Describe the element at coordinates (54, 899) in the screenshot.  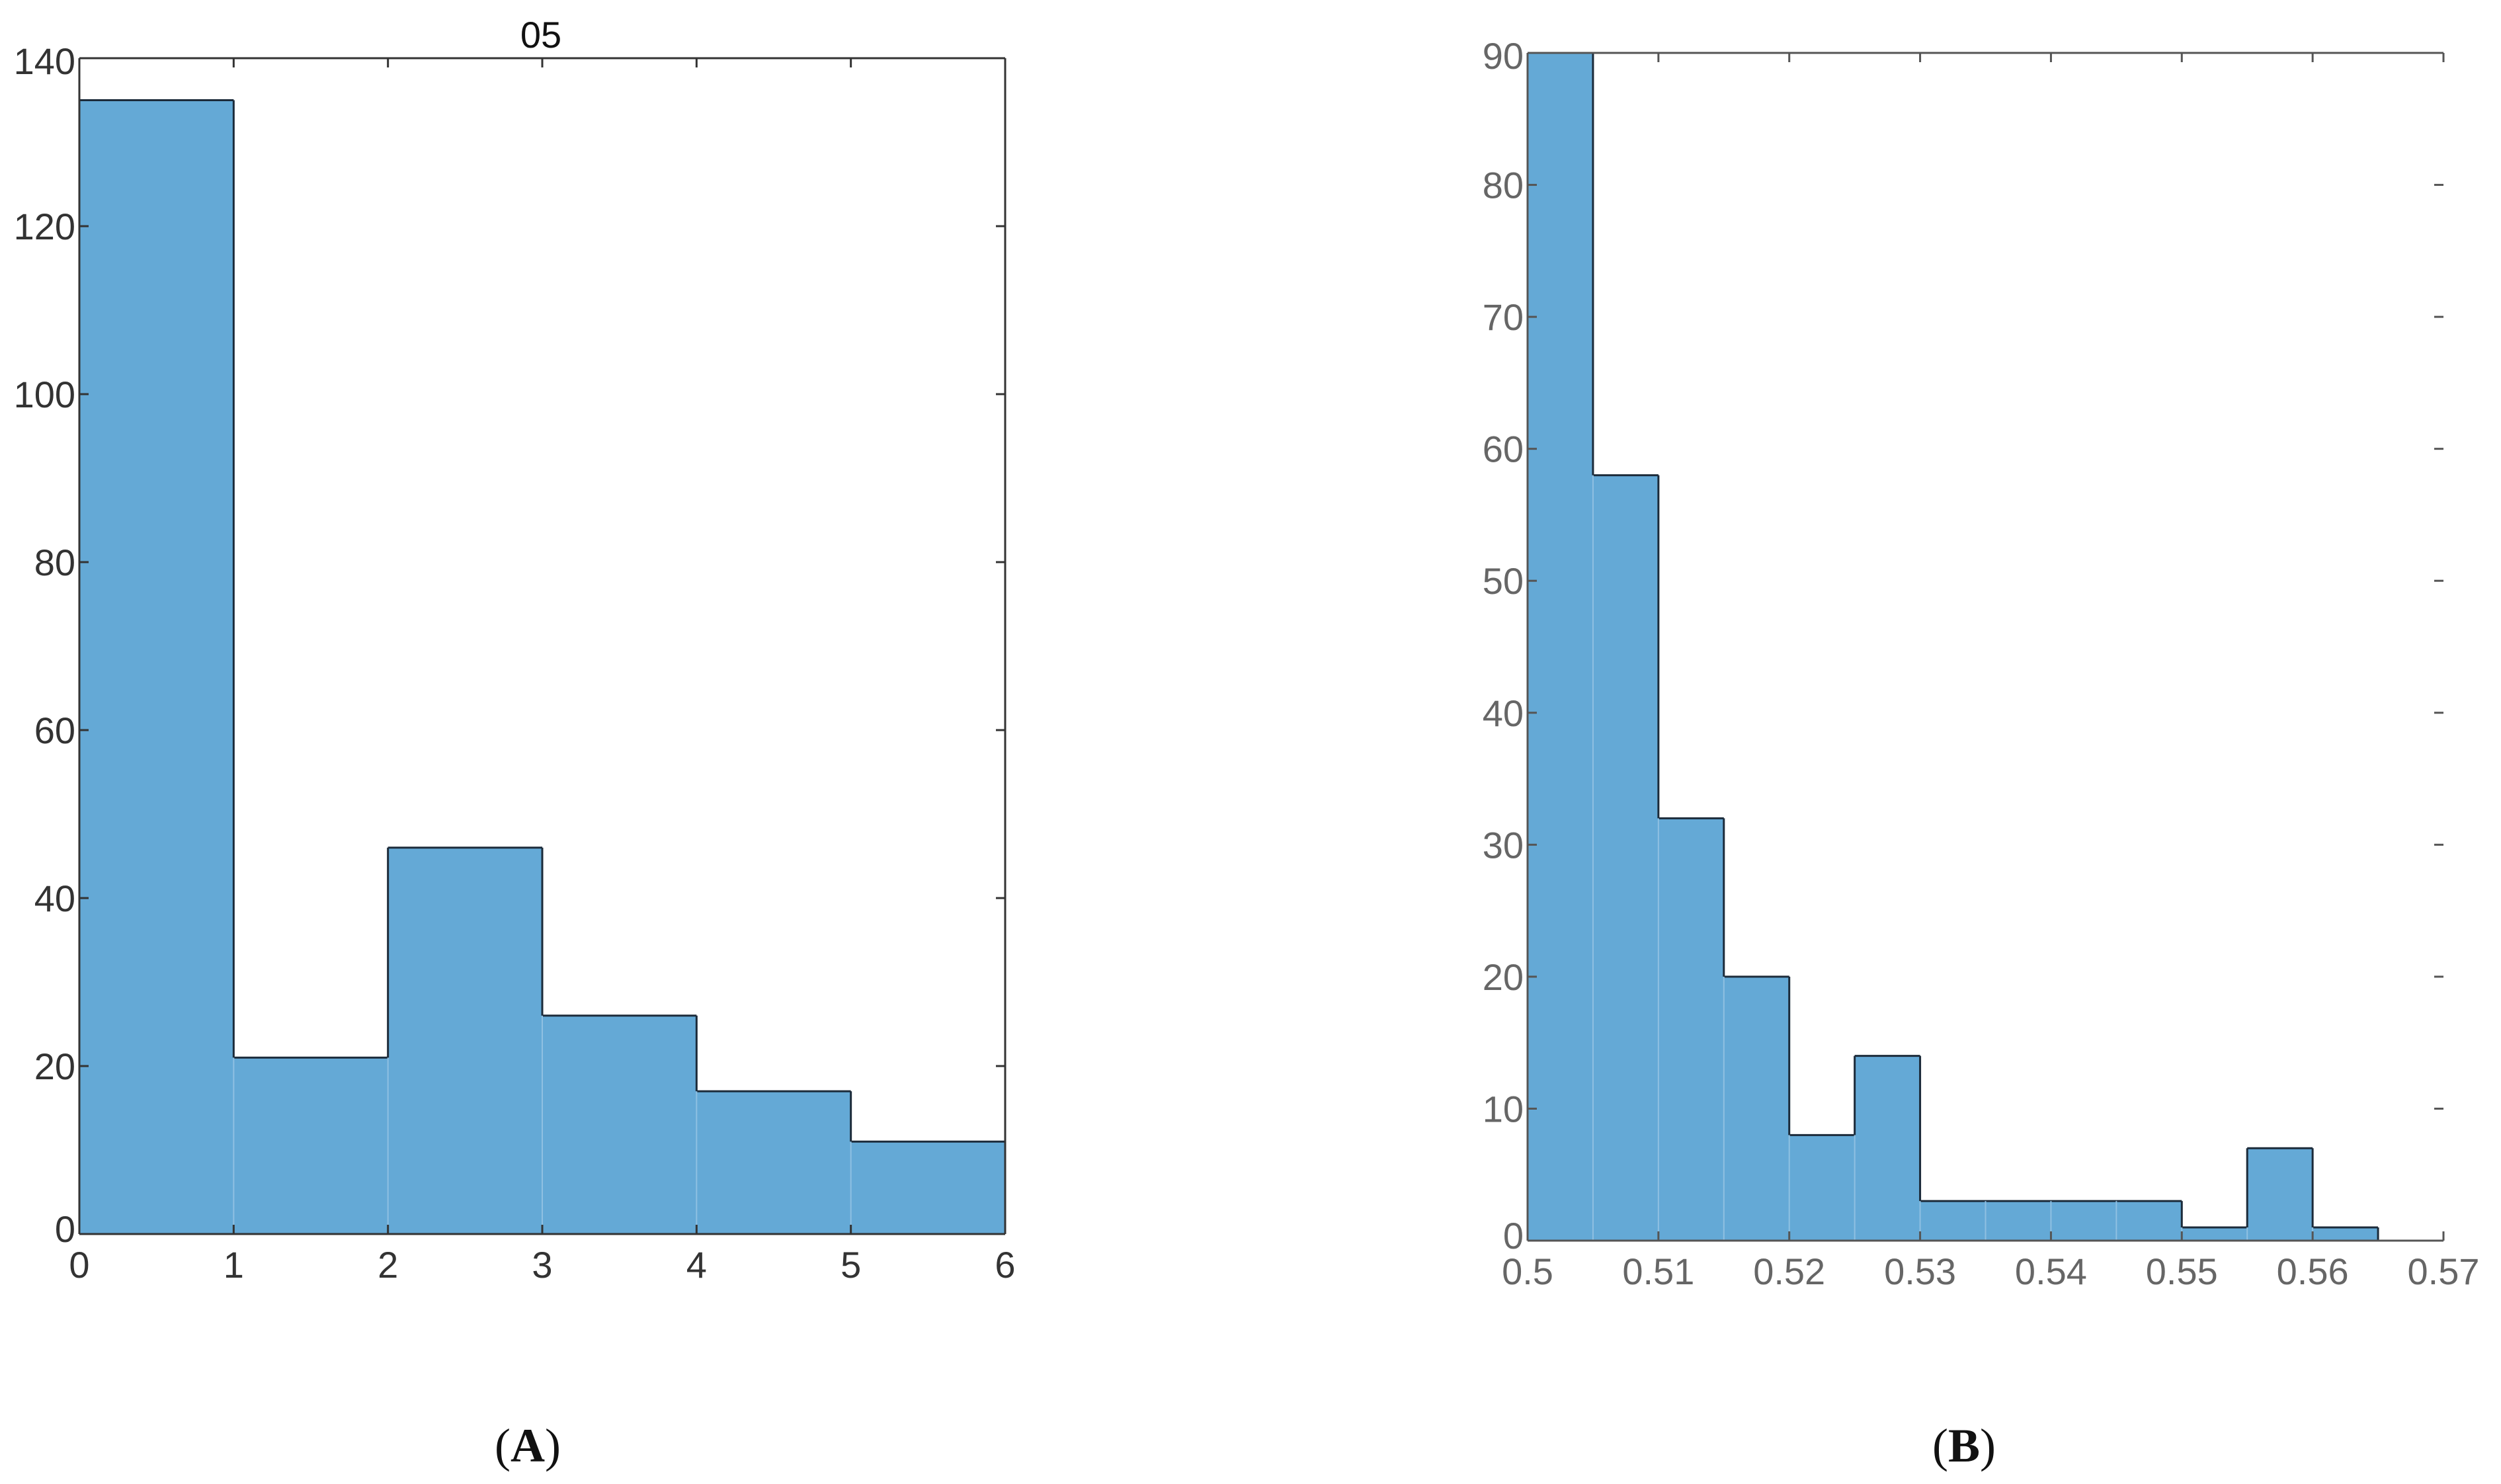
I see `chart-a-y-tick-label-2: 40` at that location.